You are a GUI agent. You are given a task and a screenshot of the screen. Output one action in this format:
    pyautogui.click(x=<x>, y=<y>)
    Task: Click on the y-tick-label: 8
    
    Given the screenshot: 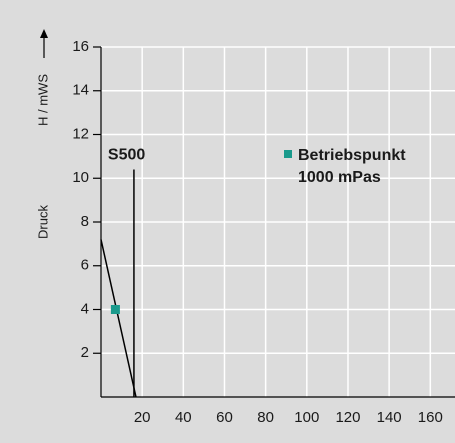 What is the action you would take?
    pyautogui.click(x=85, y=221)
    